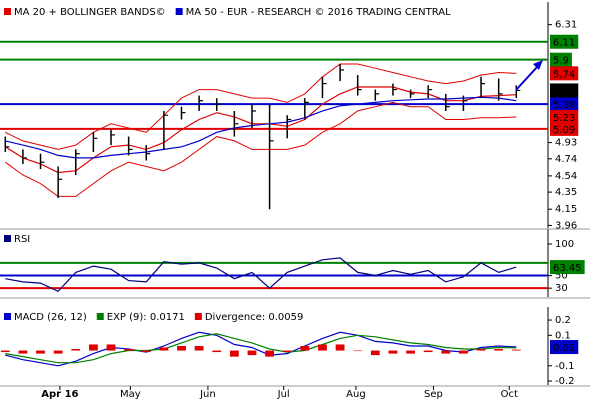 Image resolution: width=590 pixels, height=400 pixels. I want to click on x-tick-label: Oct, so click(509, 394).